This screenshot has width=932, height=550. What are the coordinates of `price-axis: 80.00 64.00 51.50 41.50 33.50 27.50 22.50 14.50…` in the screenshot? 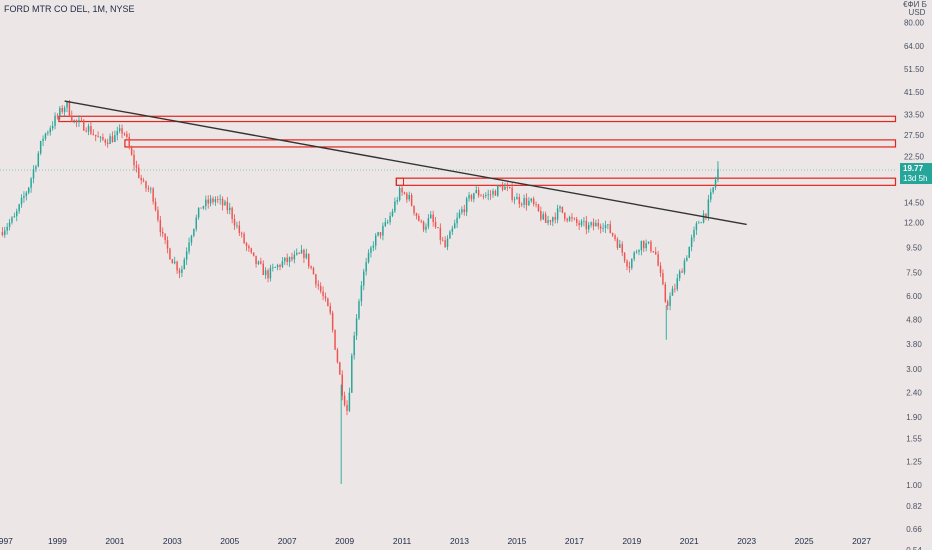 It's located at (914, 284).